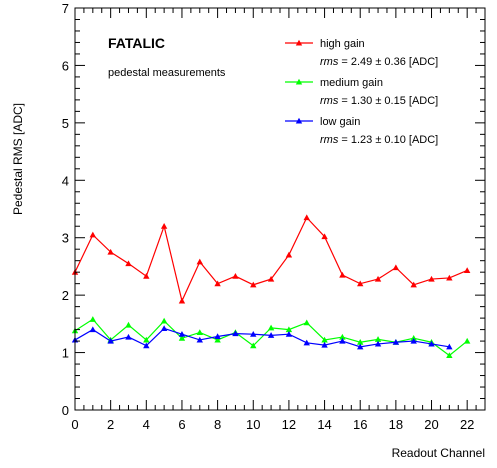 Image resolution: width=497 pixels, height=468 pixels. I want to click on legend-rms: rms = 2.49 ± 0.36 [ADC], so click(379, 62).